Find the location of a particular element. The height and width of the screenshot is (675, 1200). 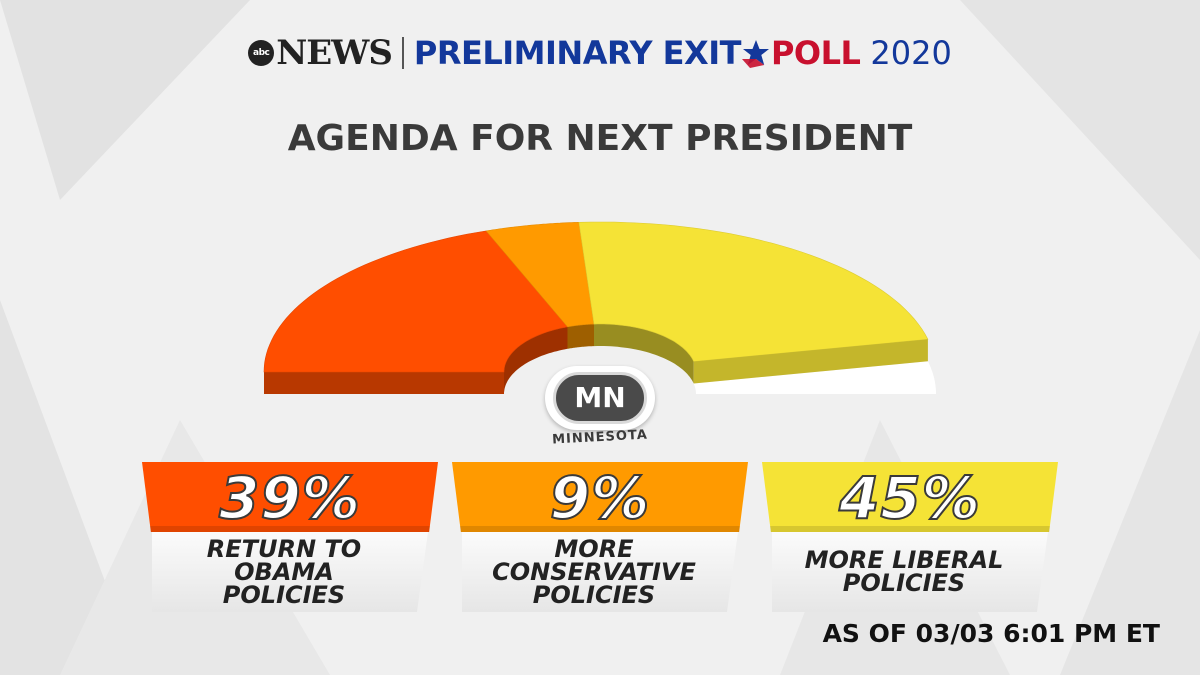

state-abbr: MN is located at coordinates (600, 398).